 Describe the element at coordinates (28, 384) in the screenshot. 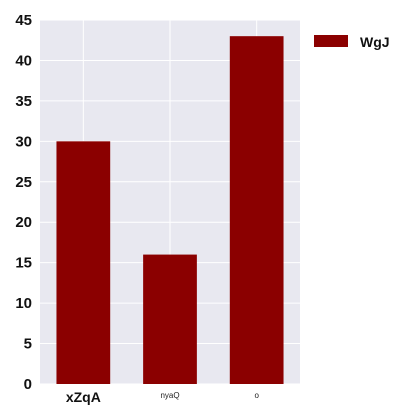

I see `y-tick-label: 0` at that location.